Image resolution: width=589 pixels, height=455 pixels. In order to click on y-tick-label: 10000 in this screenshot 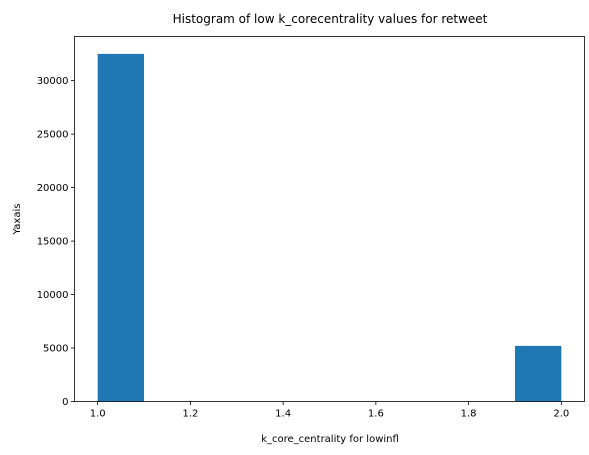, I will do `click(53, 295)`.